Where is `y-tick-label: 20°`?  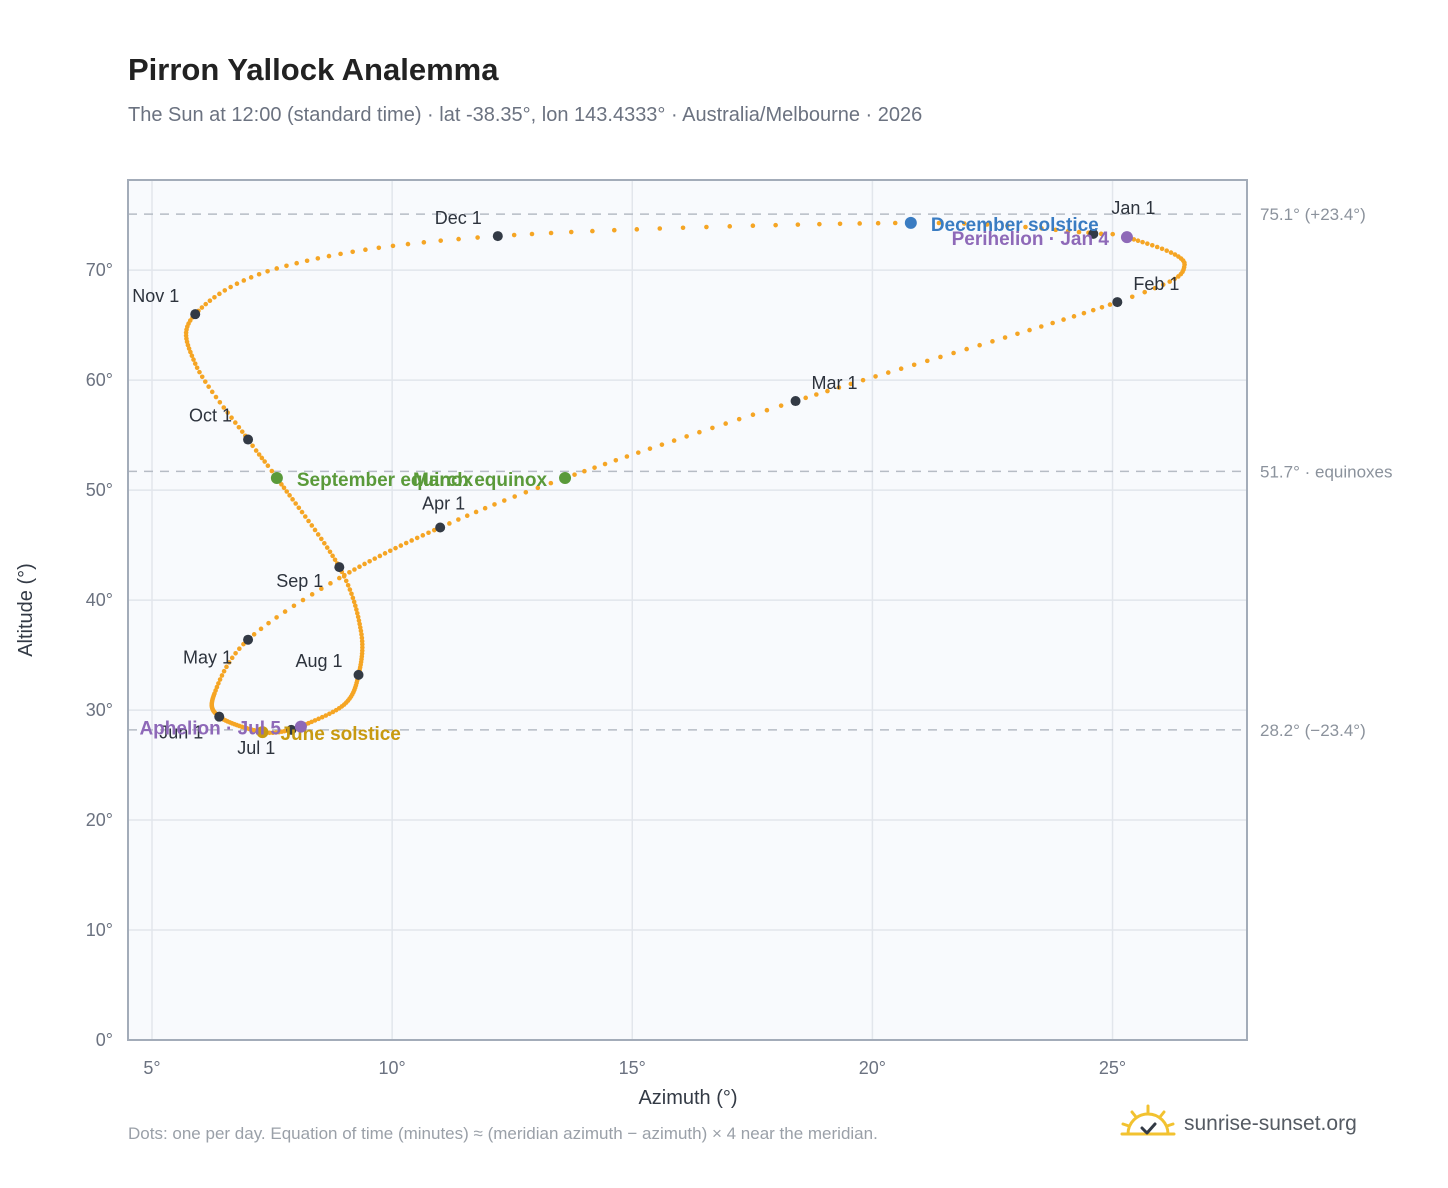
y-tick-label: 20° is located at coordinates (99, 820).